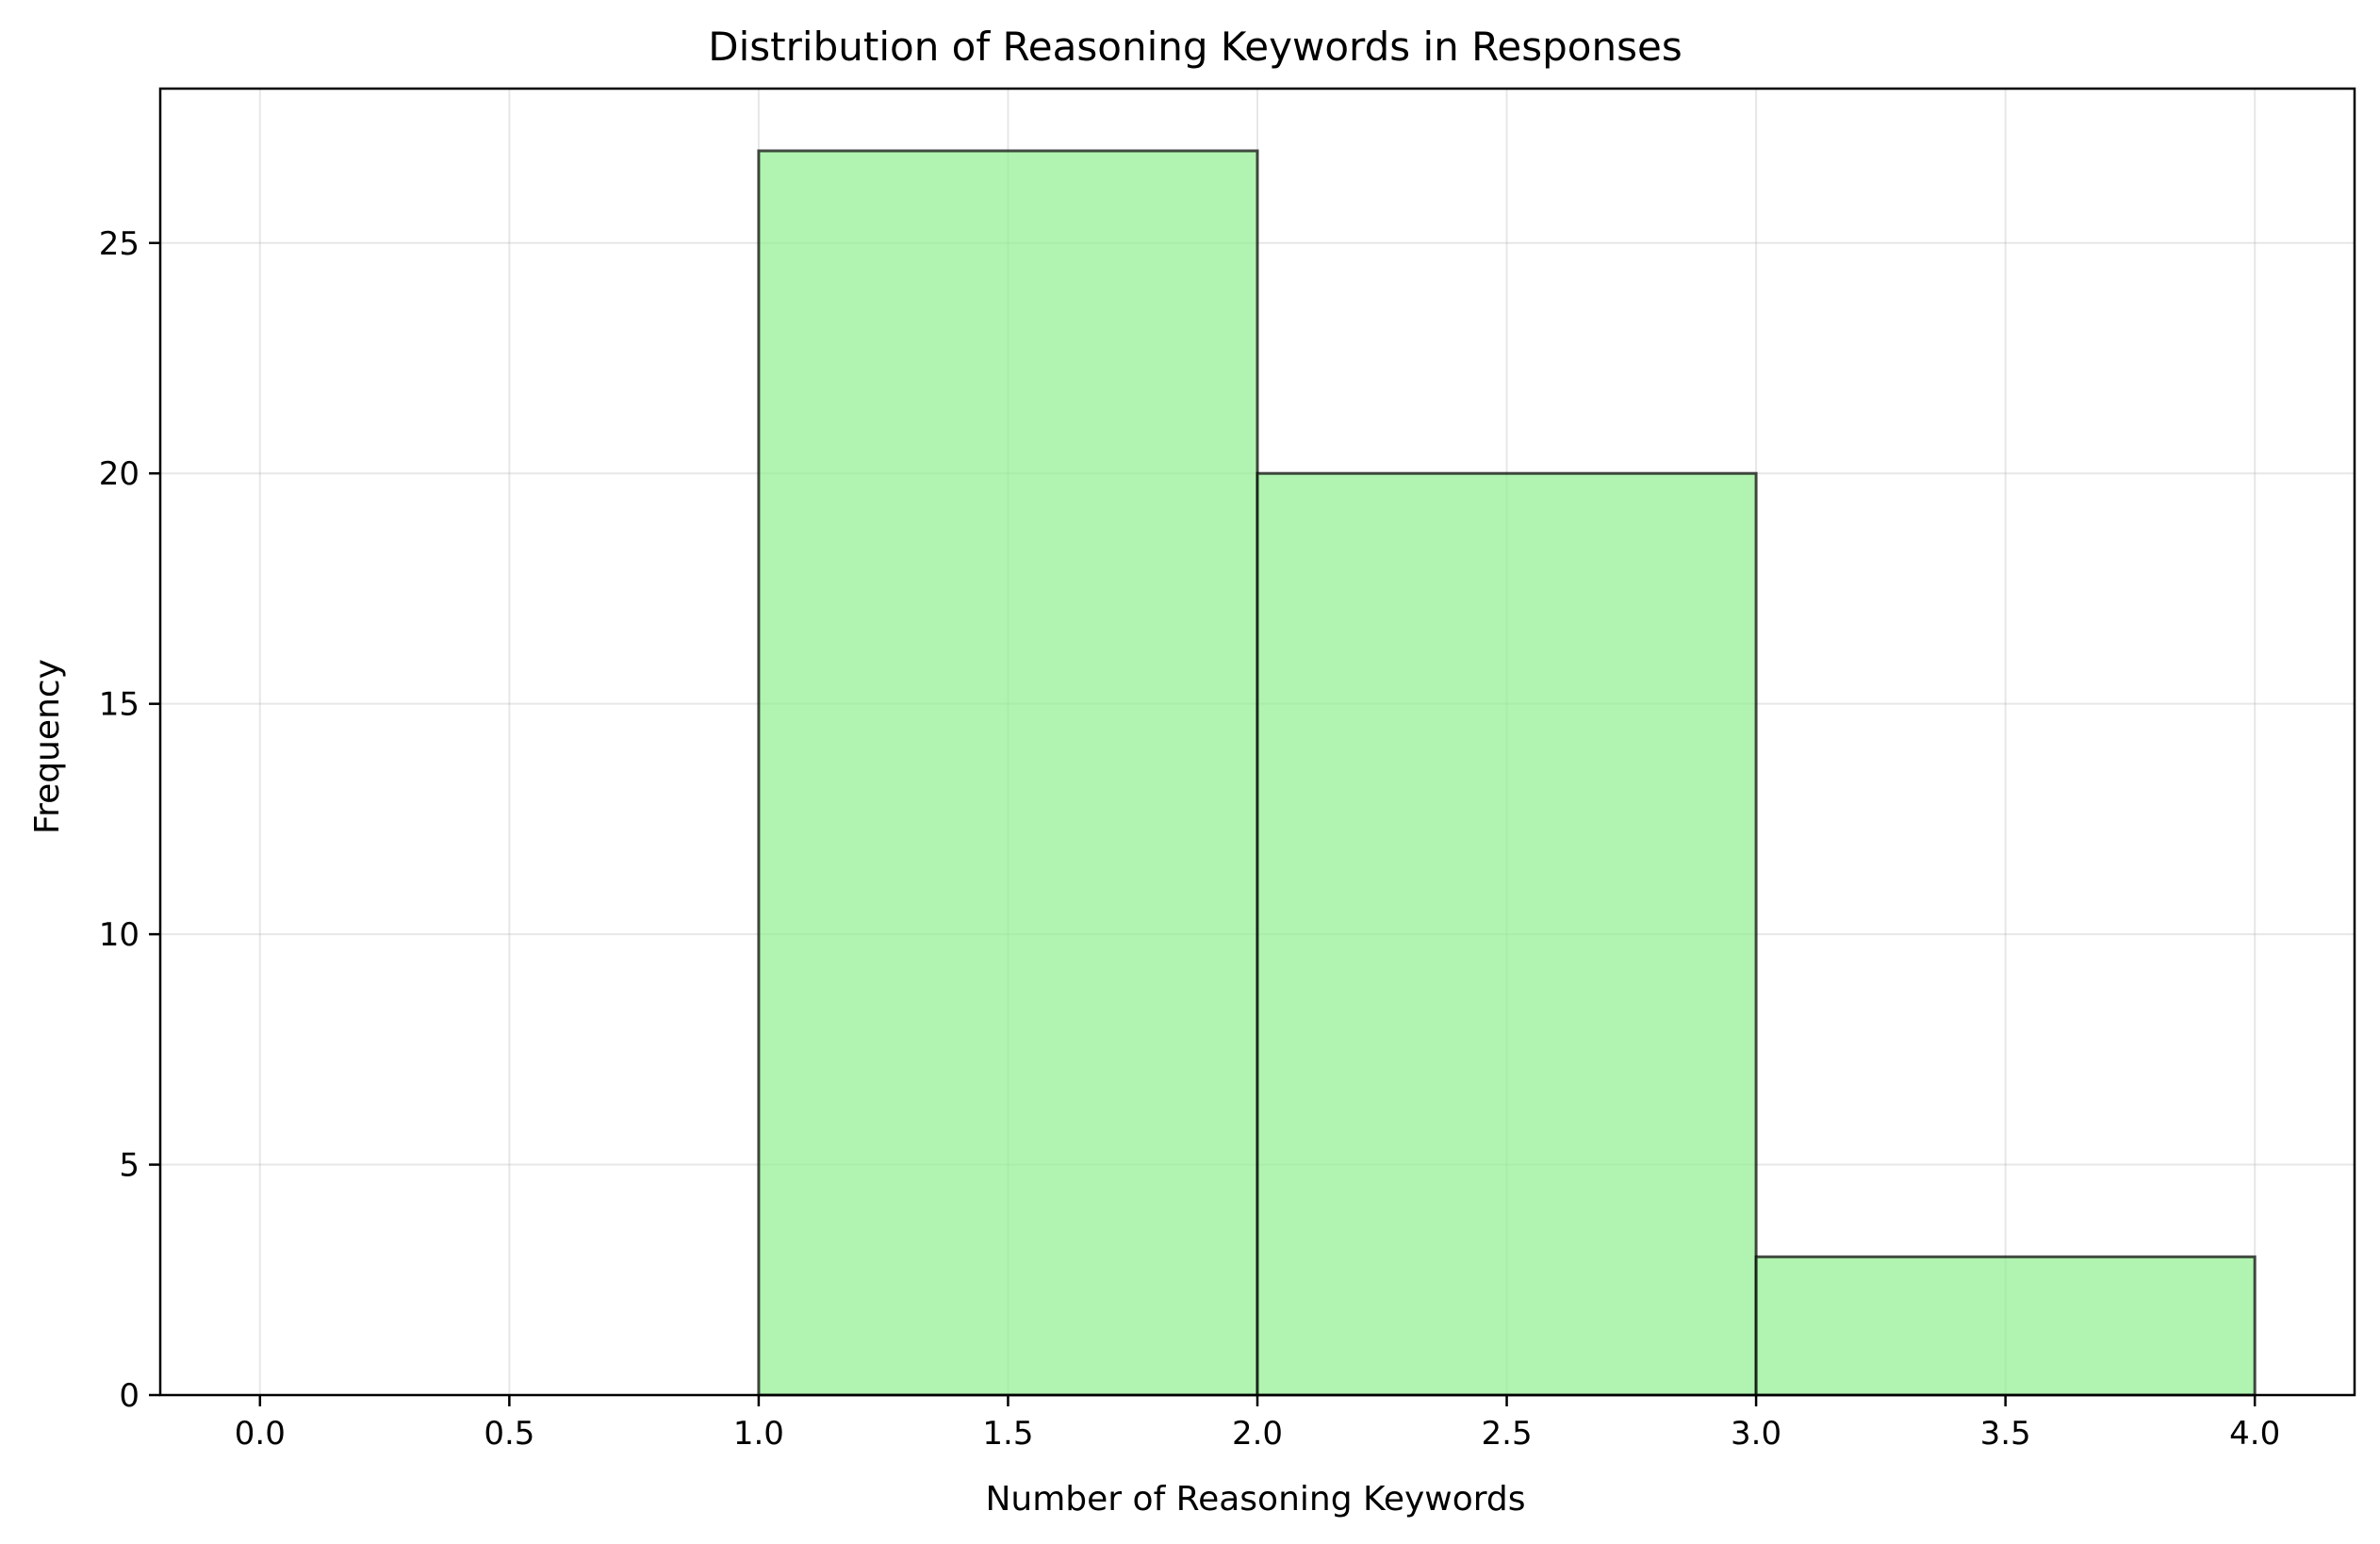  What do you see at coordinates (1255, 1499) in the screenshot?
I see `x-axis-label: Number of Reasoning Keywords` at bounding box center [1255, 1499].